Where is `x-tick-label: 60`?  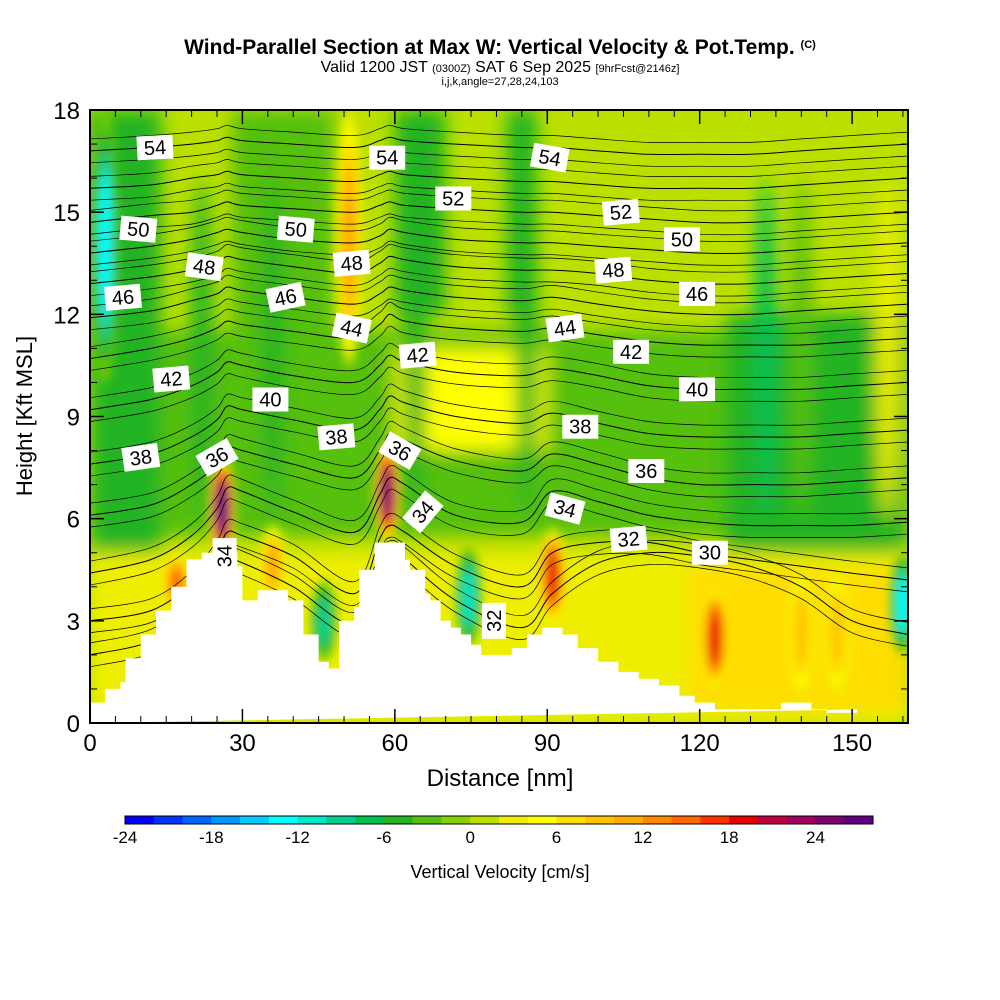 x-tick-label: 60 is located at coordinates (394, 743).